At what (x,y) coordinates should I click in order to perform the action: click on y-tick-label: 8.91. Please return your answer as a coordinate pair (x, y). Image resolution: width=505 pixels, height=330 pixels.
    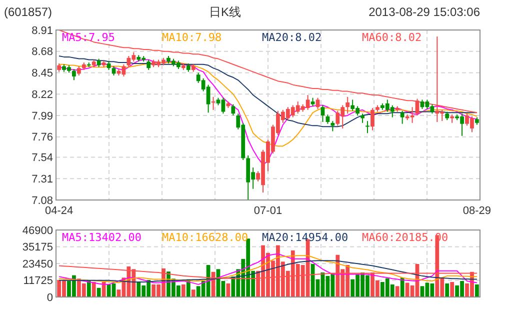
    Looking at the image, I should click on (42, 30).